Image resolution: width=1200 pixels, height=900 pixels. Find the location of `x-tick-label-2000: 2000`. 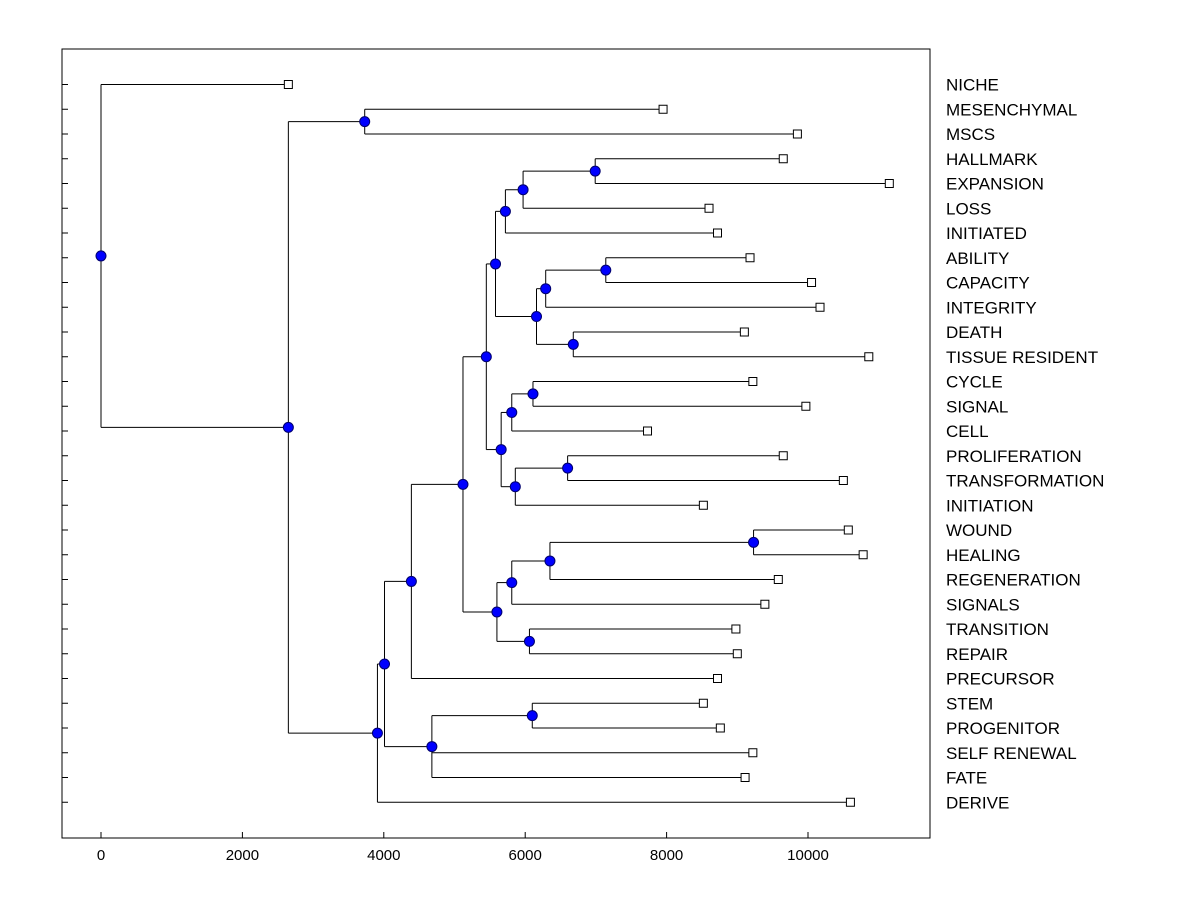

x-tick-label-2000: 2000 is located at coordinates (242, 855).